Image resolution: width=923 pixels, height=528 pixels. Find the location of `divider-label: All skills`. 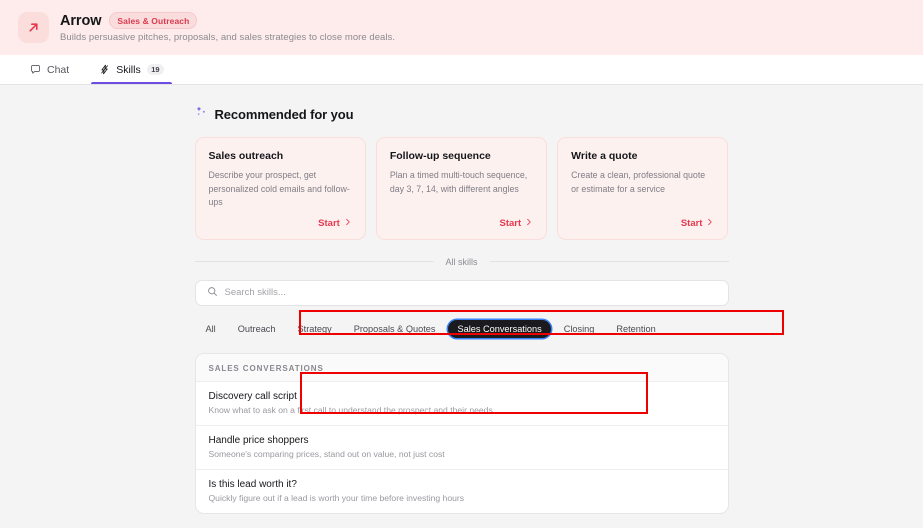

divider-label: All skills is located at coordinates (461, 261).